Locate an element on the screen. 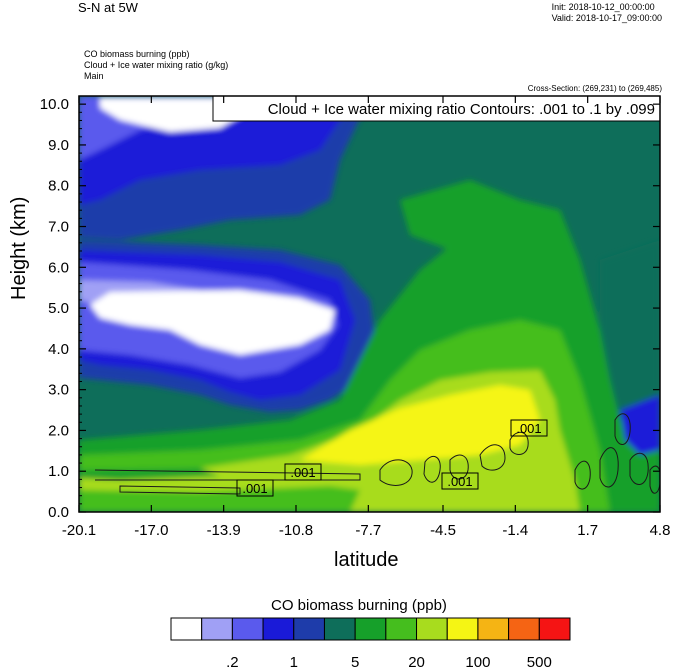  y-tick-label: 2.0 is located at coordinates (58, 430).